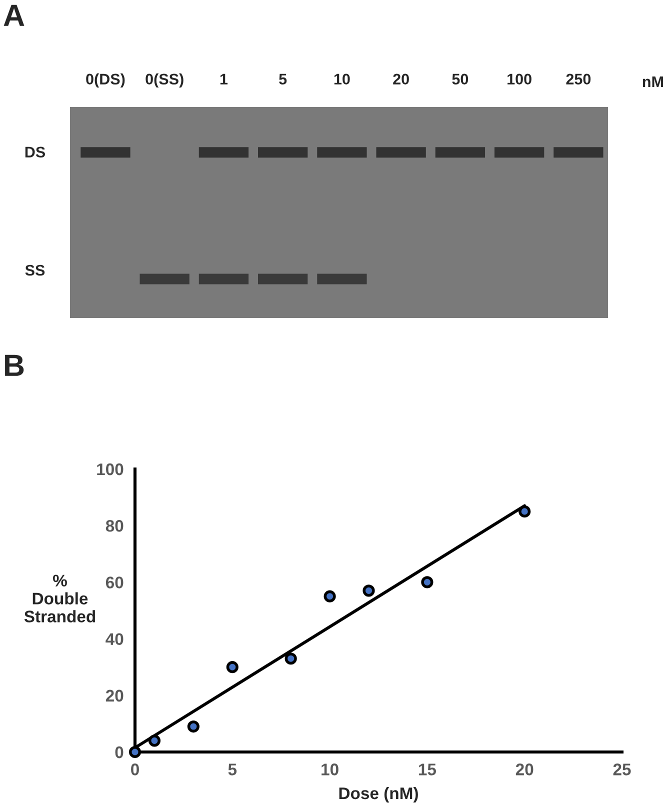 The image size is (666, 811). Describe the element at coordinates (115, 639) in the screenshot. I see `y-tick-label: 40` at that location.